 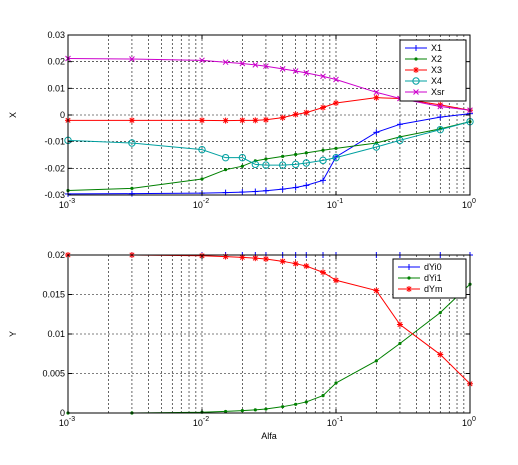 I want to click on y-tick-label: 0.03, so click(x=56, y=35).